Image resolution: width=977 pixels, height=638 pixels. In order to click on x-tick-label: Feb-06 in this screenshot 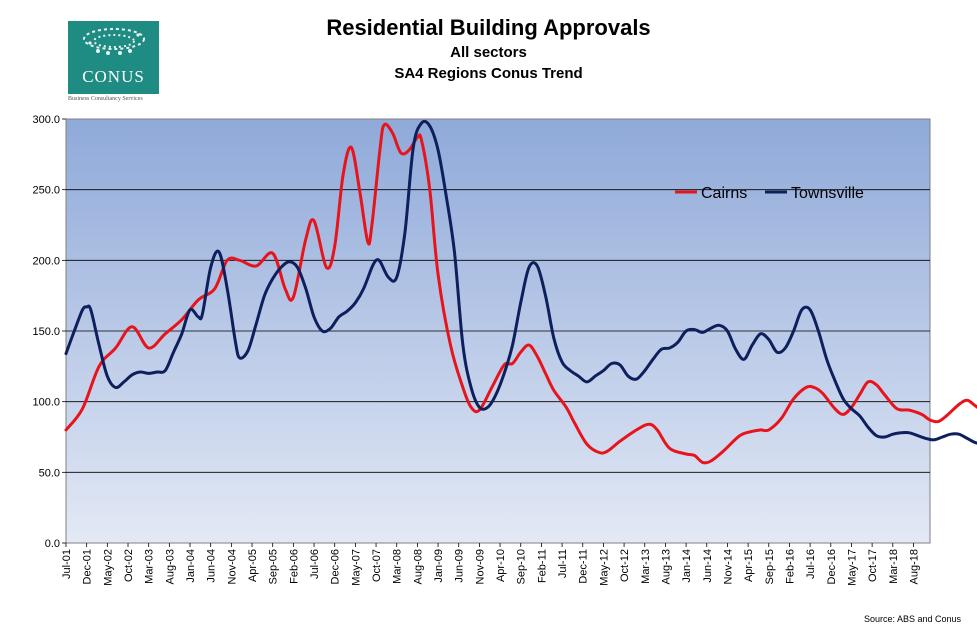, I will do `click(294, 566)`.